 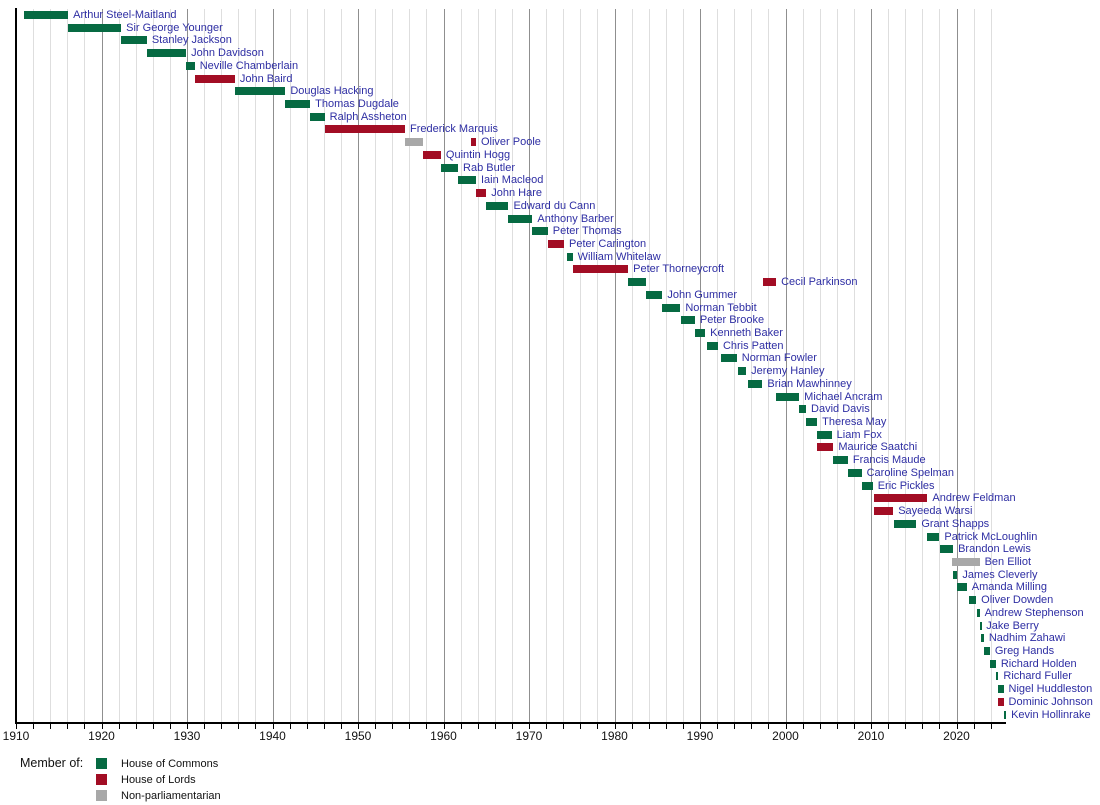 I want to click on person-label: Caroline Spelman, so click(x=910, y=472).